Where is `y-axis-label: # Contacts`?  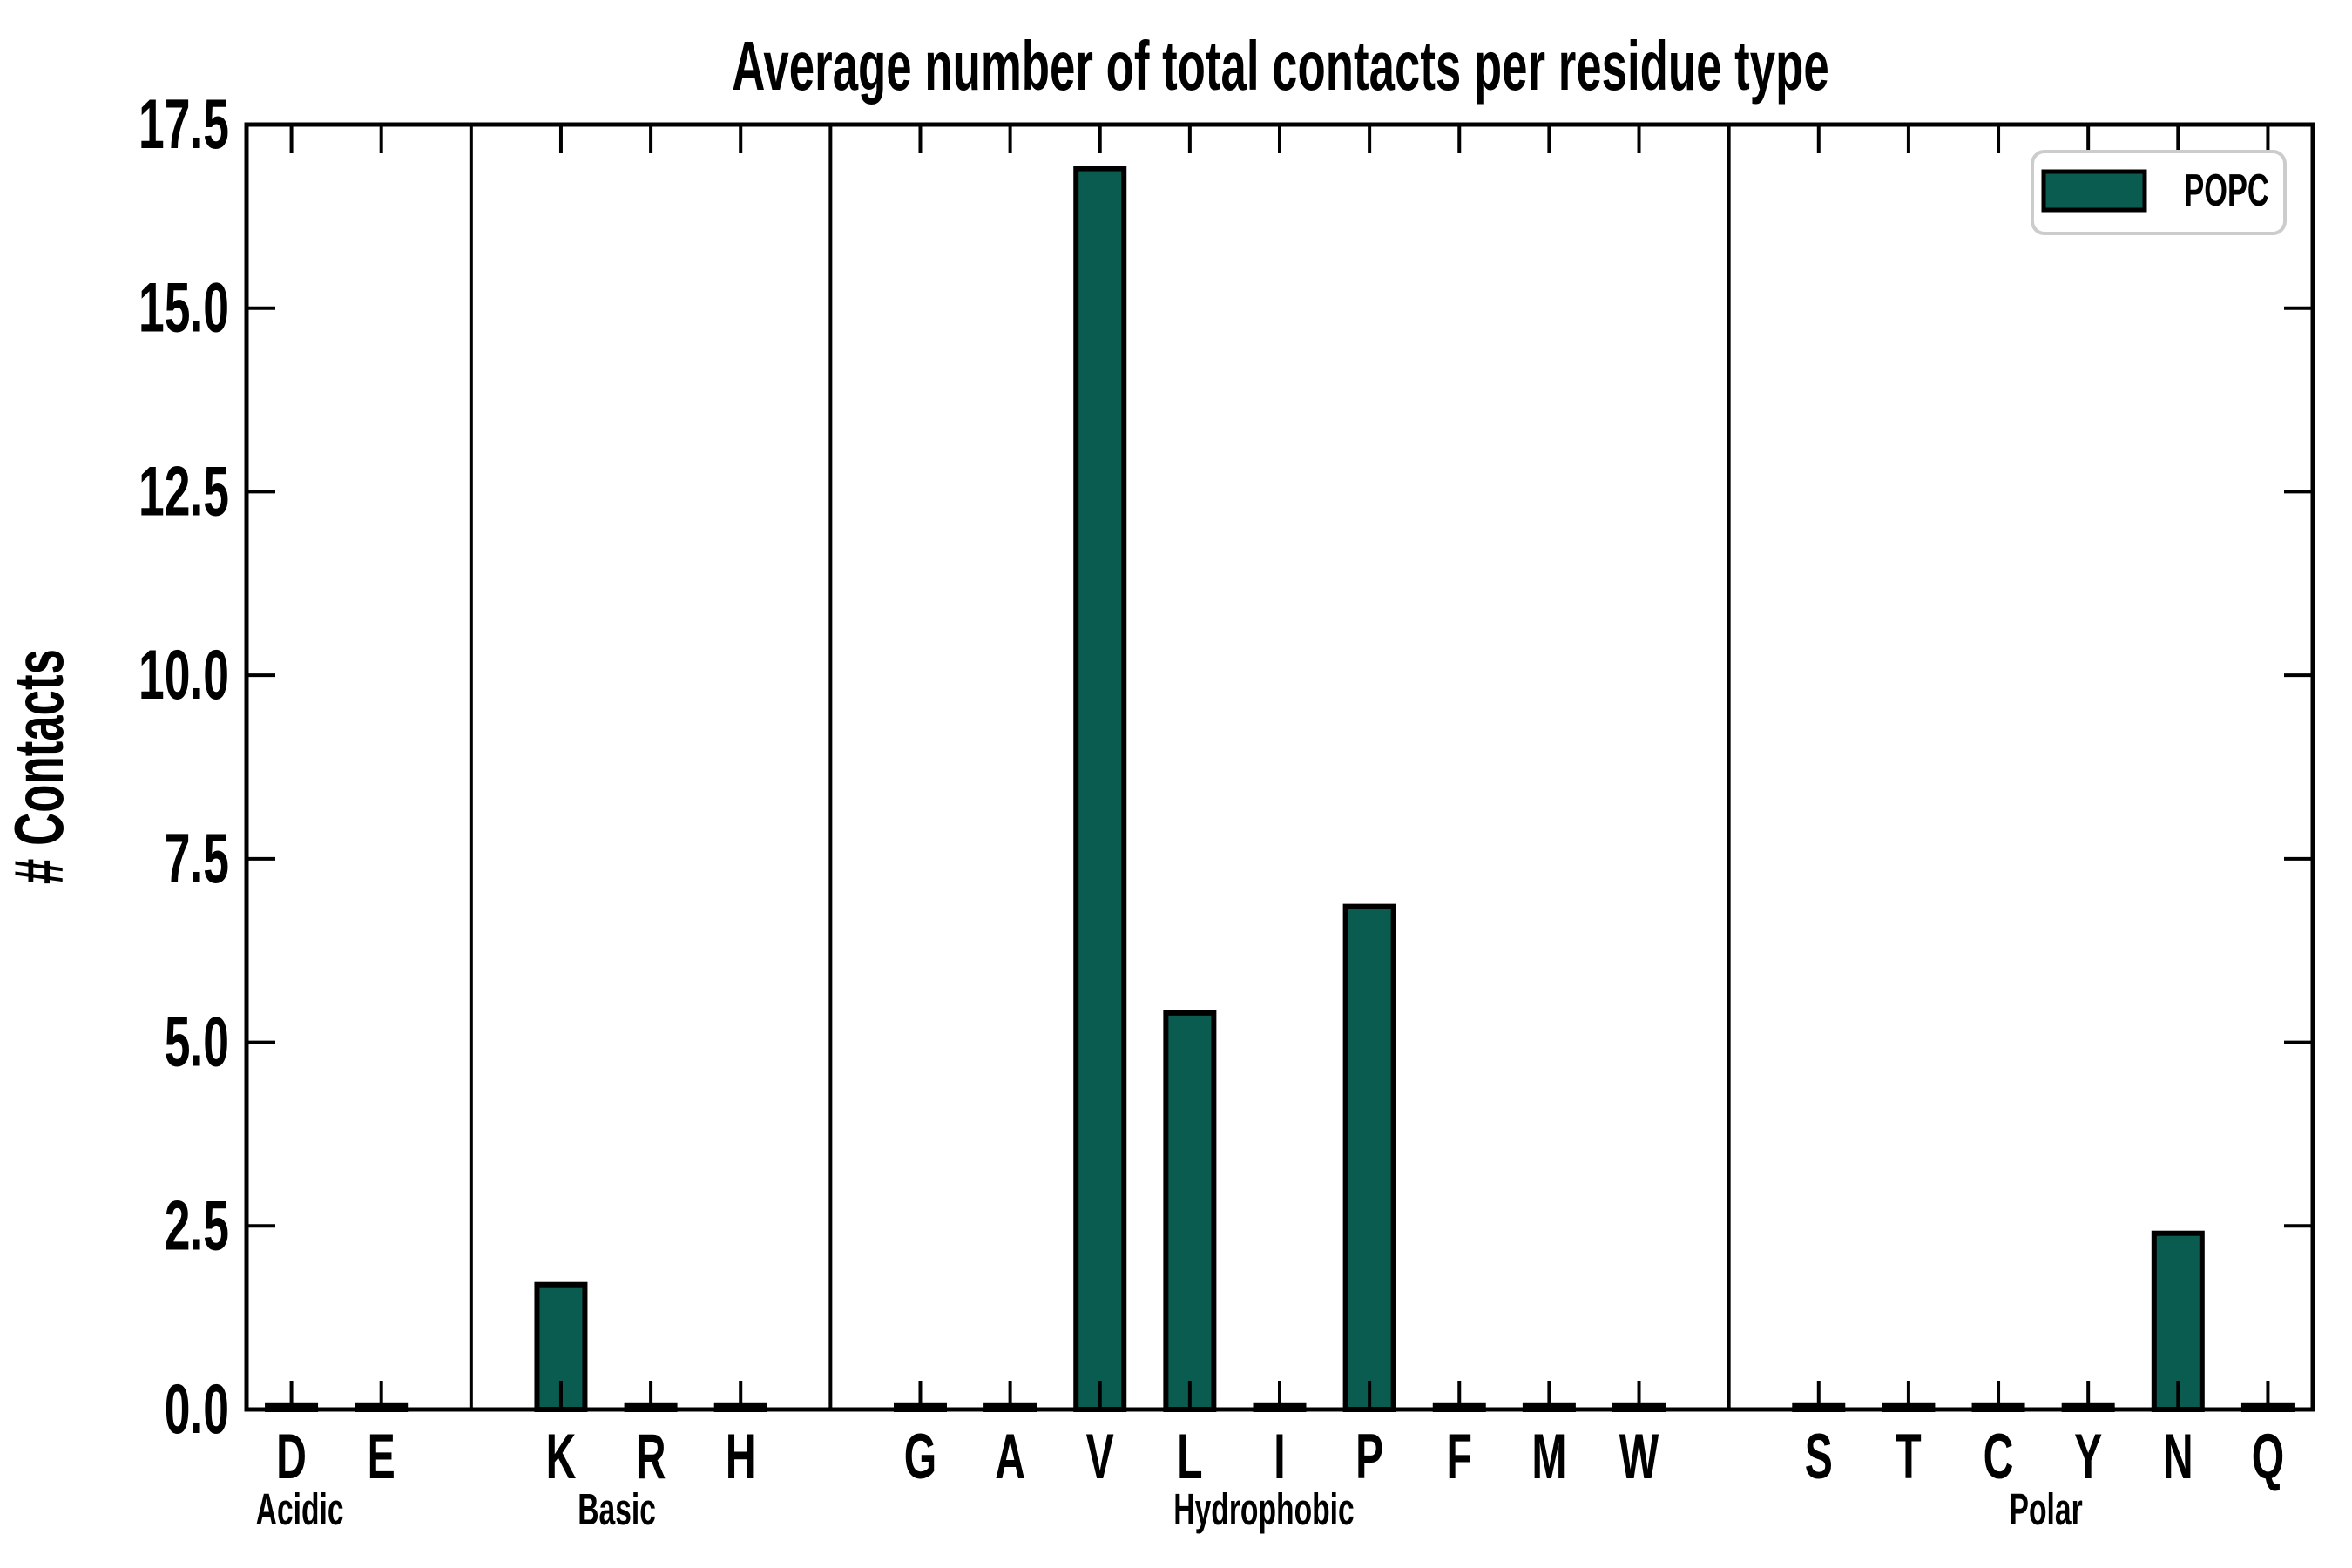 y-axis-label: # Contacts is located at coordinates (40, 766).